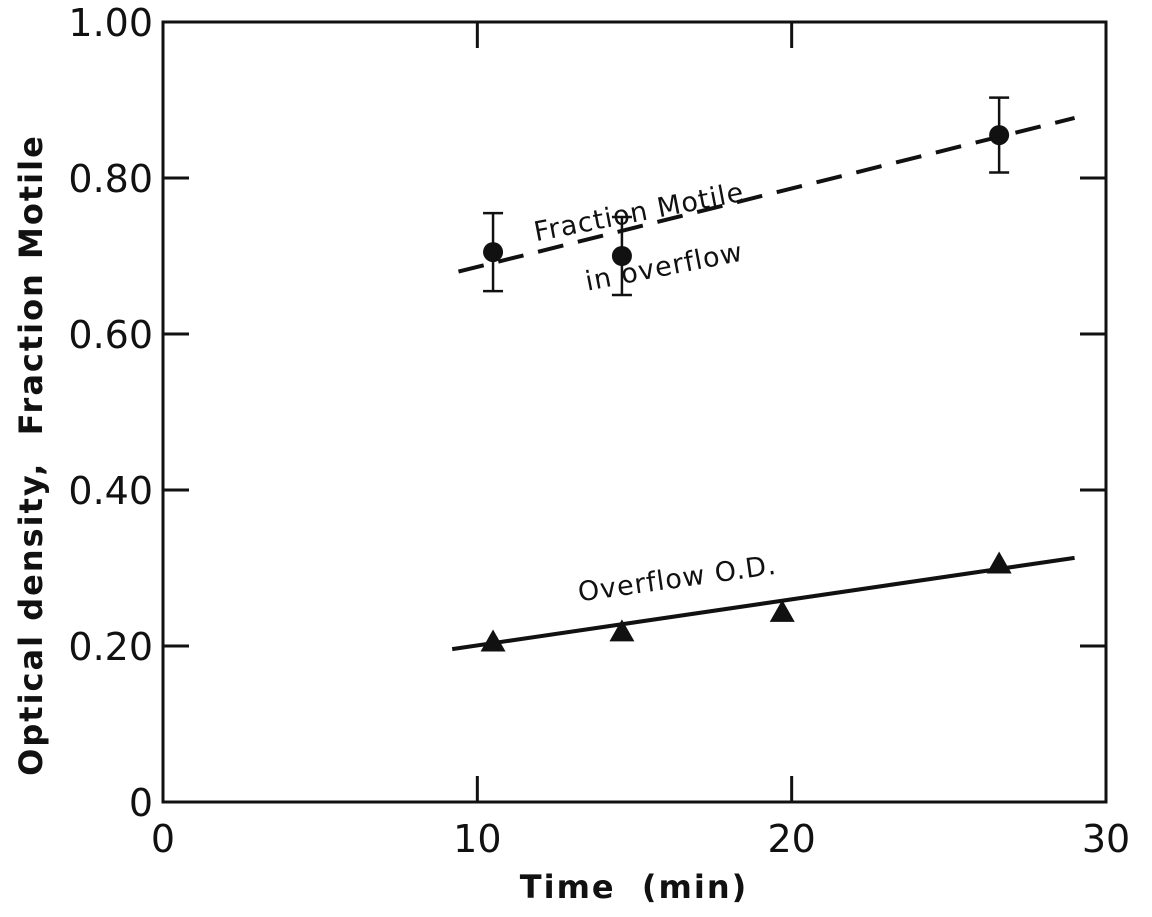 Image resolution: width=1152 pixels, height=917 pixels. I want to click on x-tick-label: 0, so click(163, 839).